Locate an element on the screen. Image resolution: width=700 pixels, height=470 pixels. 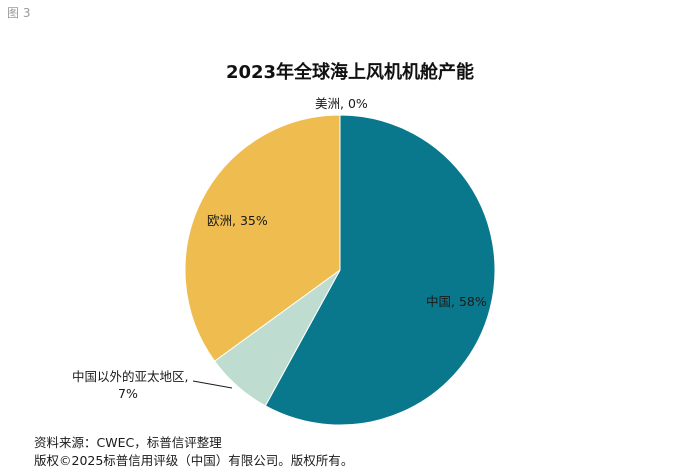
slice-label-china: 中国, 58% is located at coordinates (456, 301).